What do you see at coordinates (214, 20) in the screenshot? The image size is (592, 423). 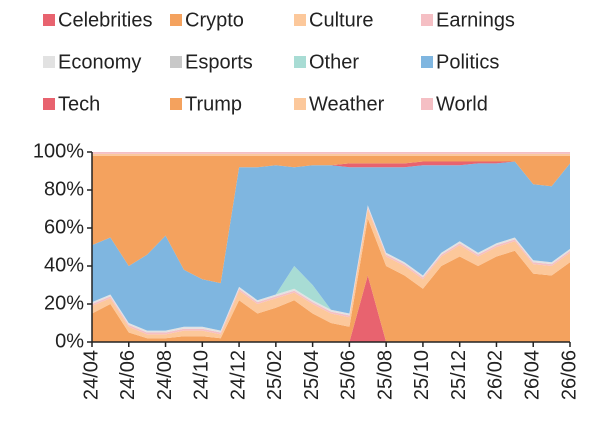 I see `legend-label: Crypto` at bounding box center [214, 20].